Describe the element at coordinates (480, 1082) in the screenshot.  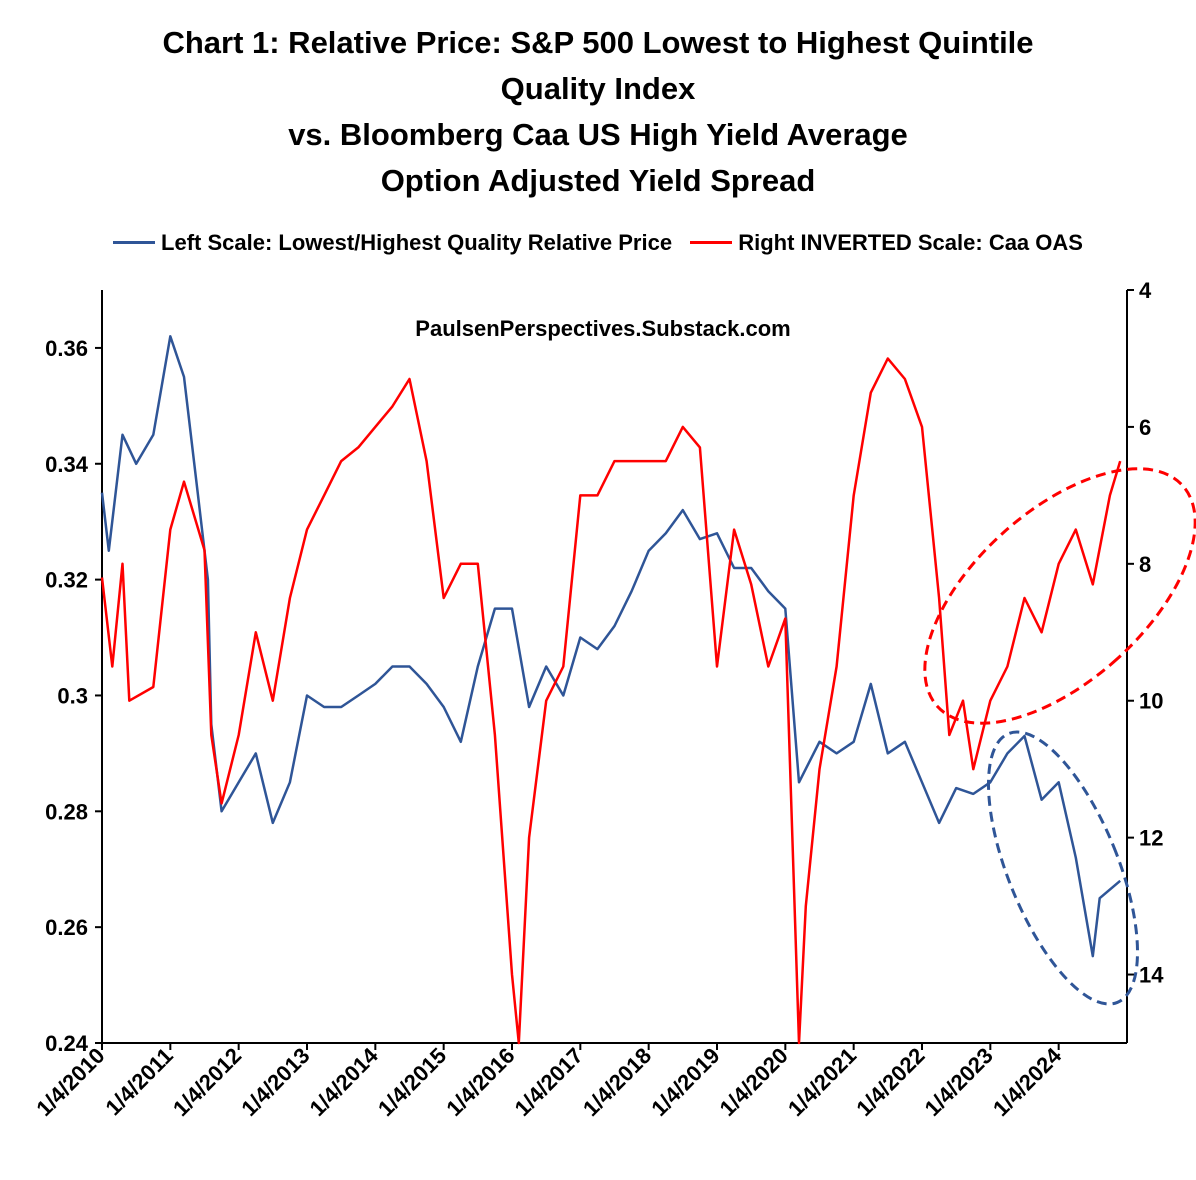
I see `x-tick-label: 1/4/2016` at that location.